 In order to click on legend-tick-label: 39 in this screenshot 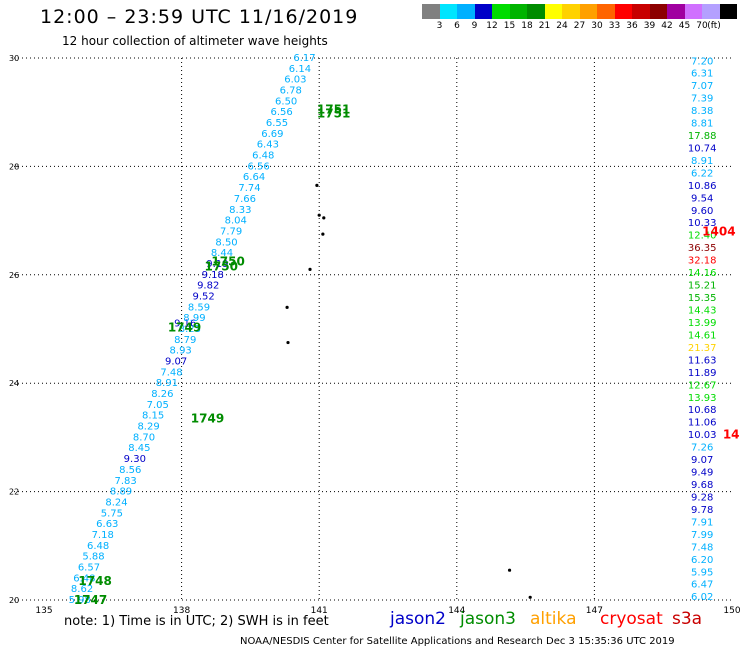, I will do `click(649, 26)`.